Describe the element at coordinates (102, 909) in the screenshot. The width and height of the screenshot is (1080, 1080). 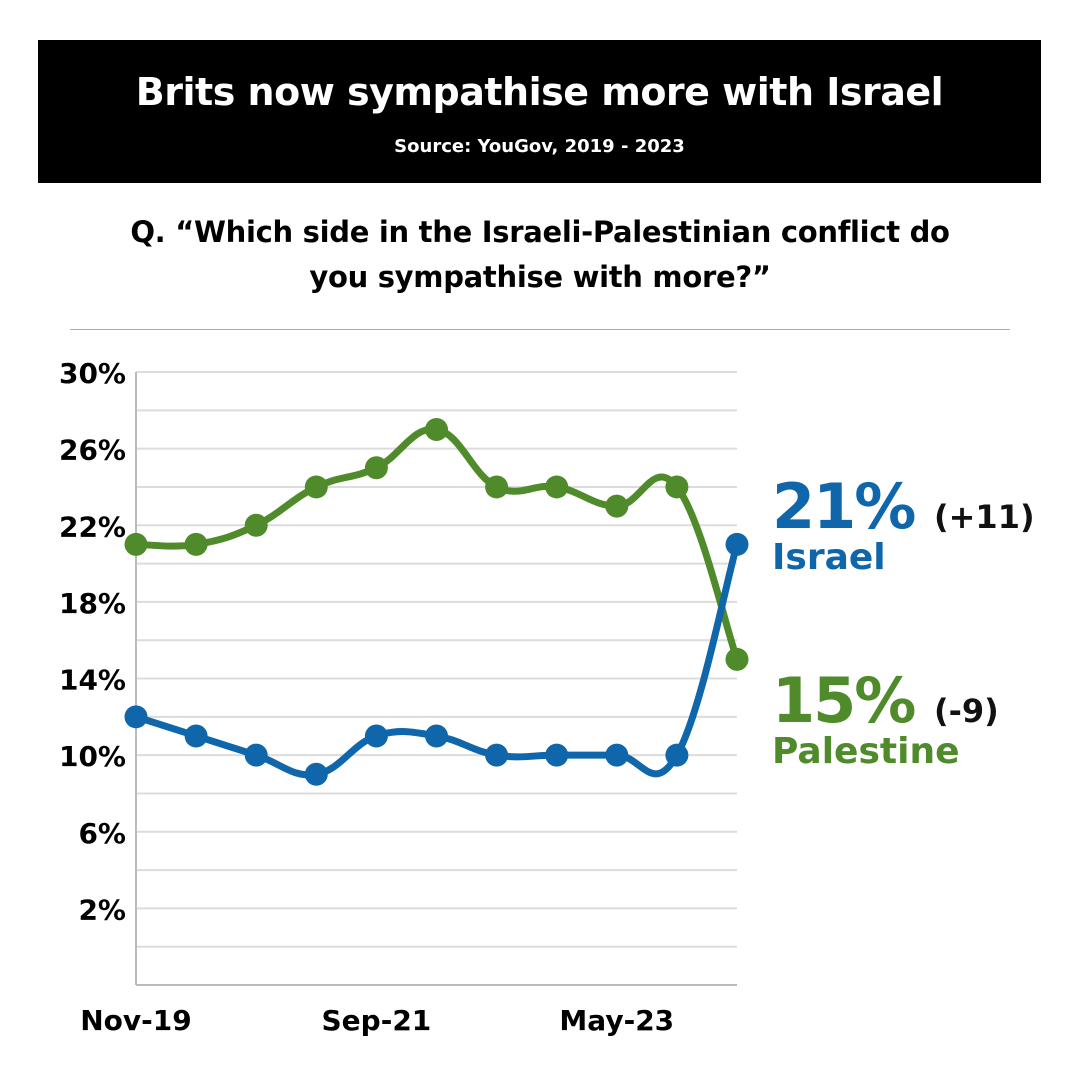
I see `y-tick-label: 2%` at that location.